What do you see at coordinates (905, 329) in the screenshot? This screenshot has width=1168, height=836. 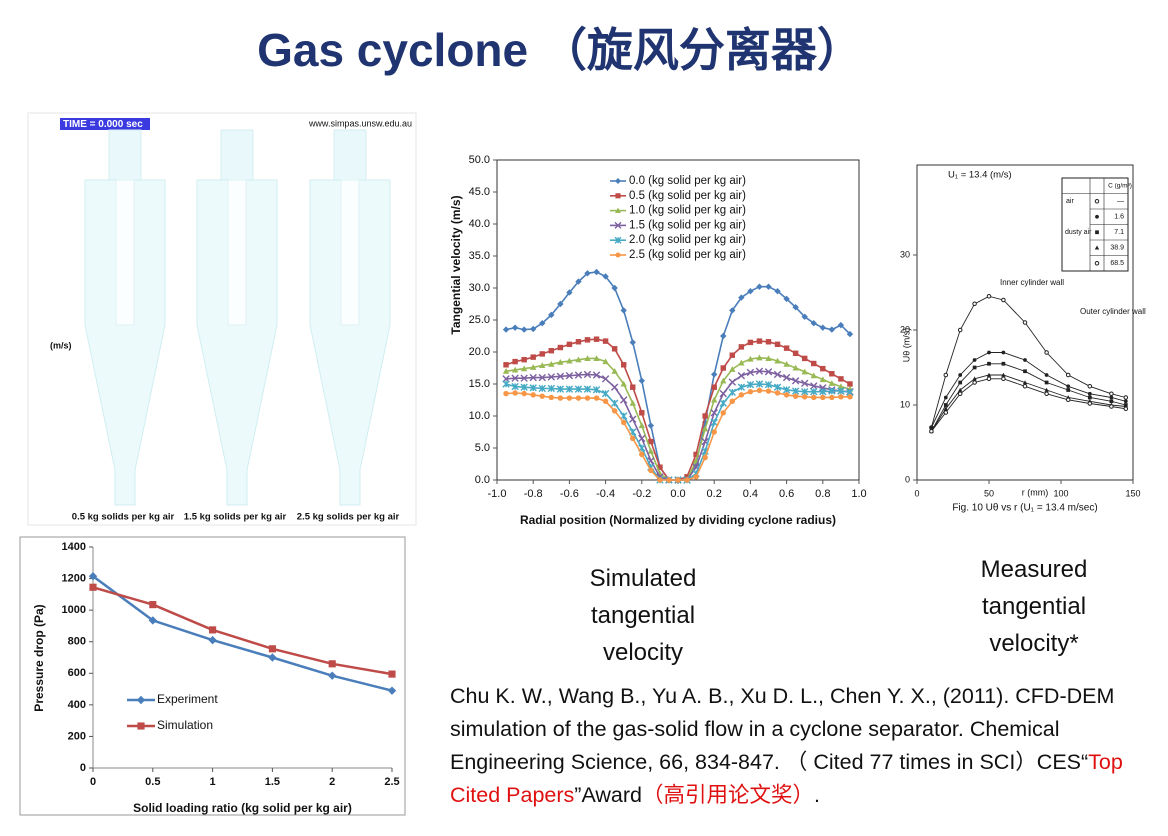 I see `y-tick-label: 20` at bounding box center [905, 329].